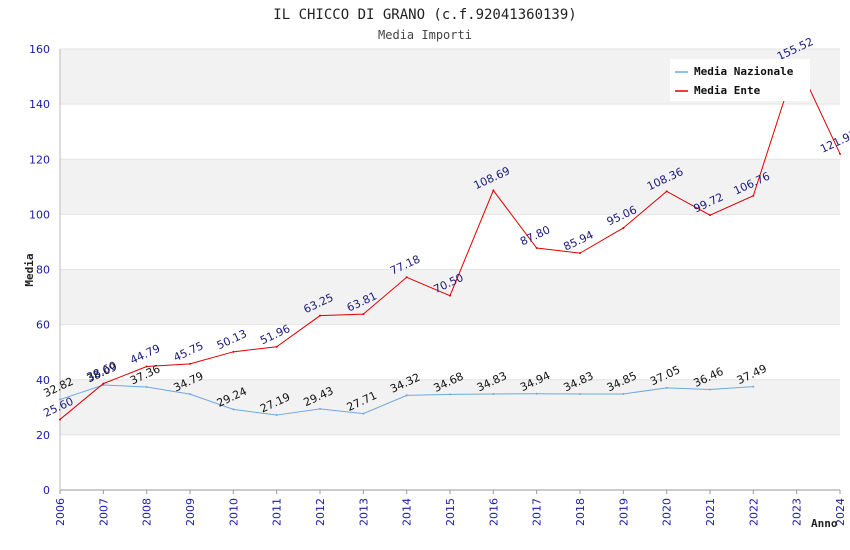 This screenshot has height=550, width=850. Describe the element at coordinates (103, 512) in the screenshot. I see `x-tick-label: 2007` at that location.